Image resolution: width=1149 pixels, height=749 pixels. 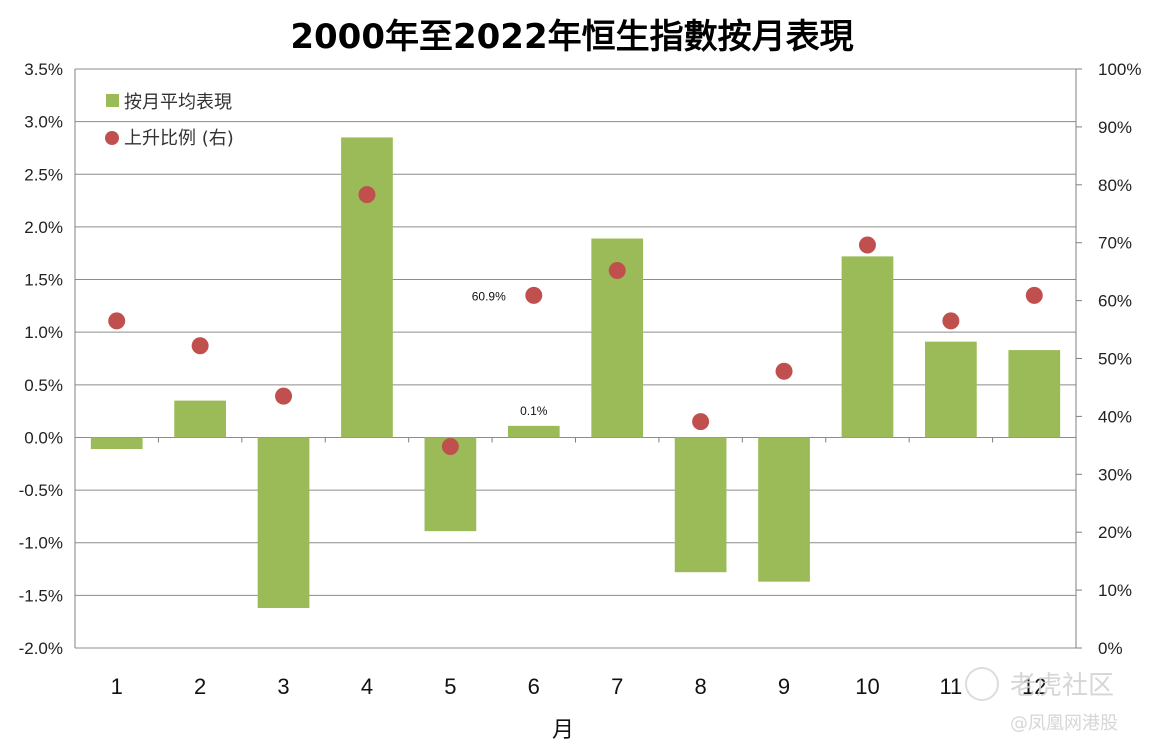 I want to click on watermark-text-primary: 老虎社区, so click(x=1062, y=686).